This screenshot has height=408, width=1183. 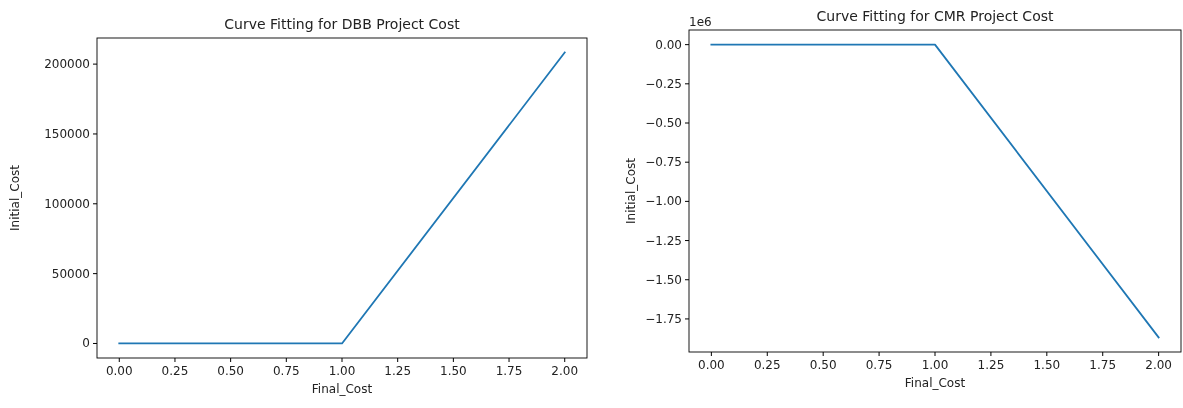 I want to click on y-tick-label: −0.25, so click(x=663, y=83).